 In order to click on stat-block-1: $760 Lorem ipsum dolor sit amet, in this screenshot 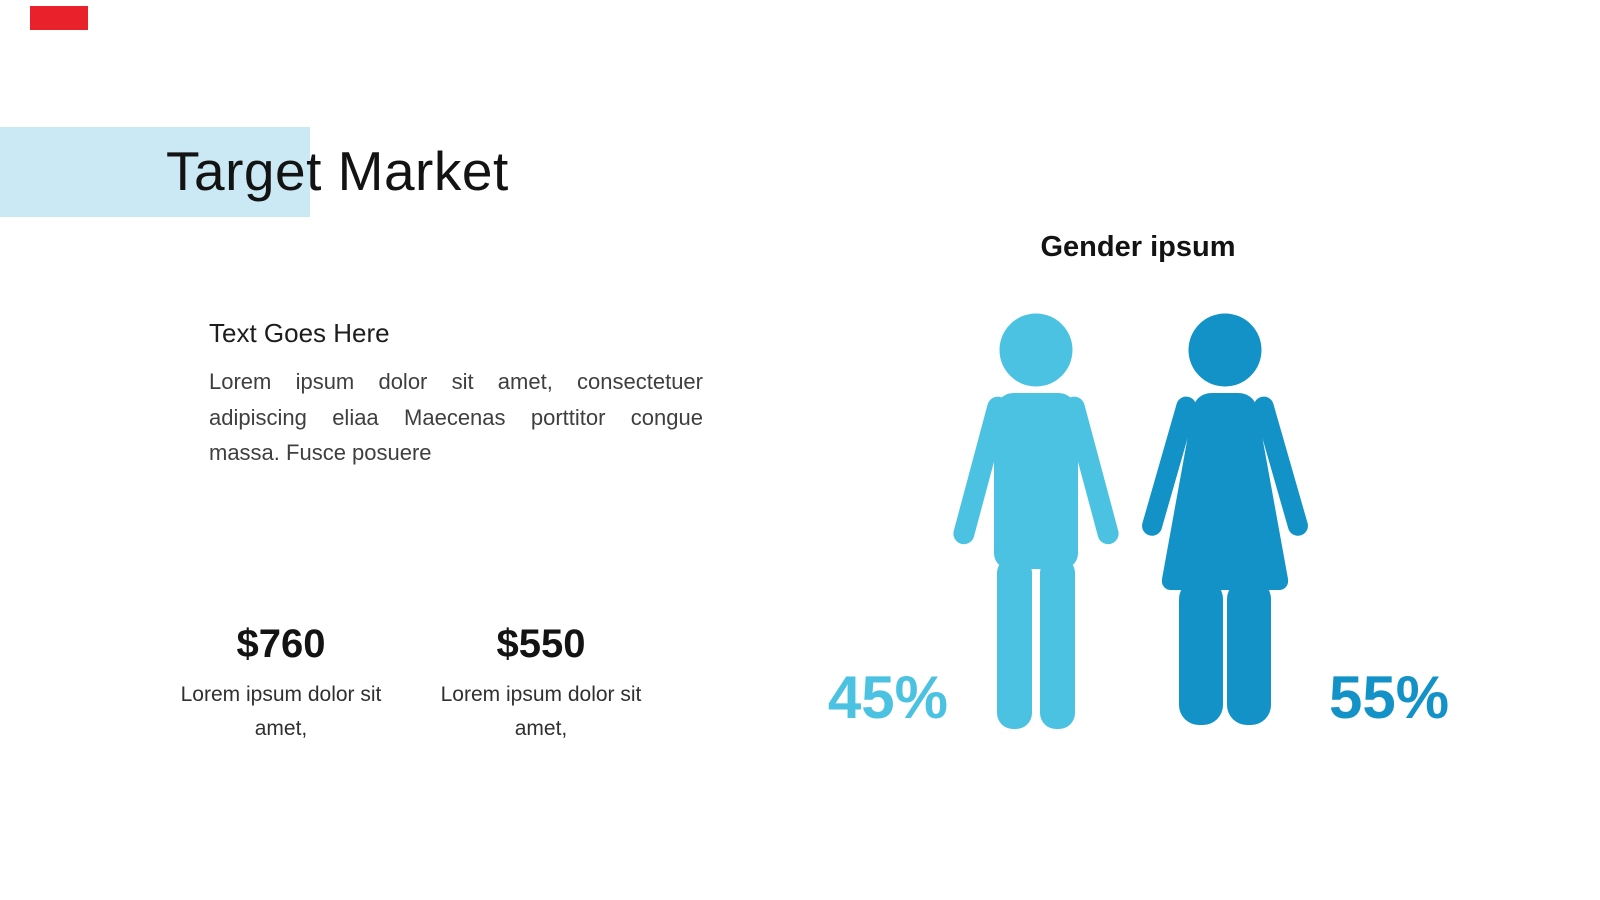, I will do `click(281, 683)`.